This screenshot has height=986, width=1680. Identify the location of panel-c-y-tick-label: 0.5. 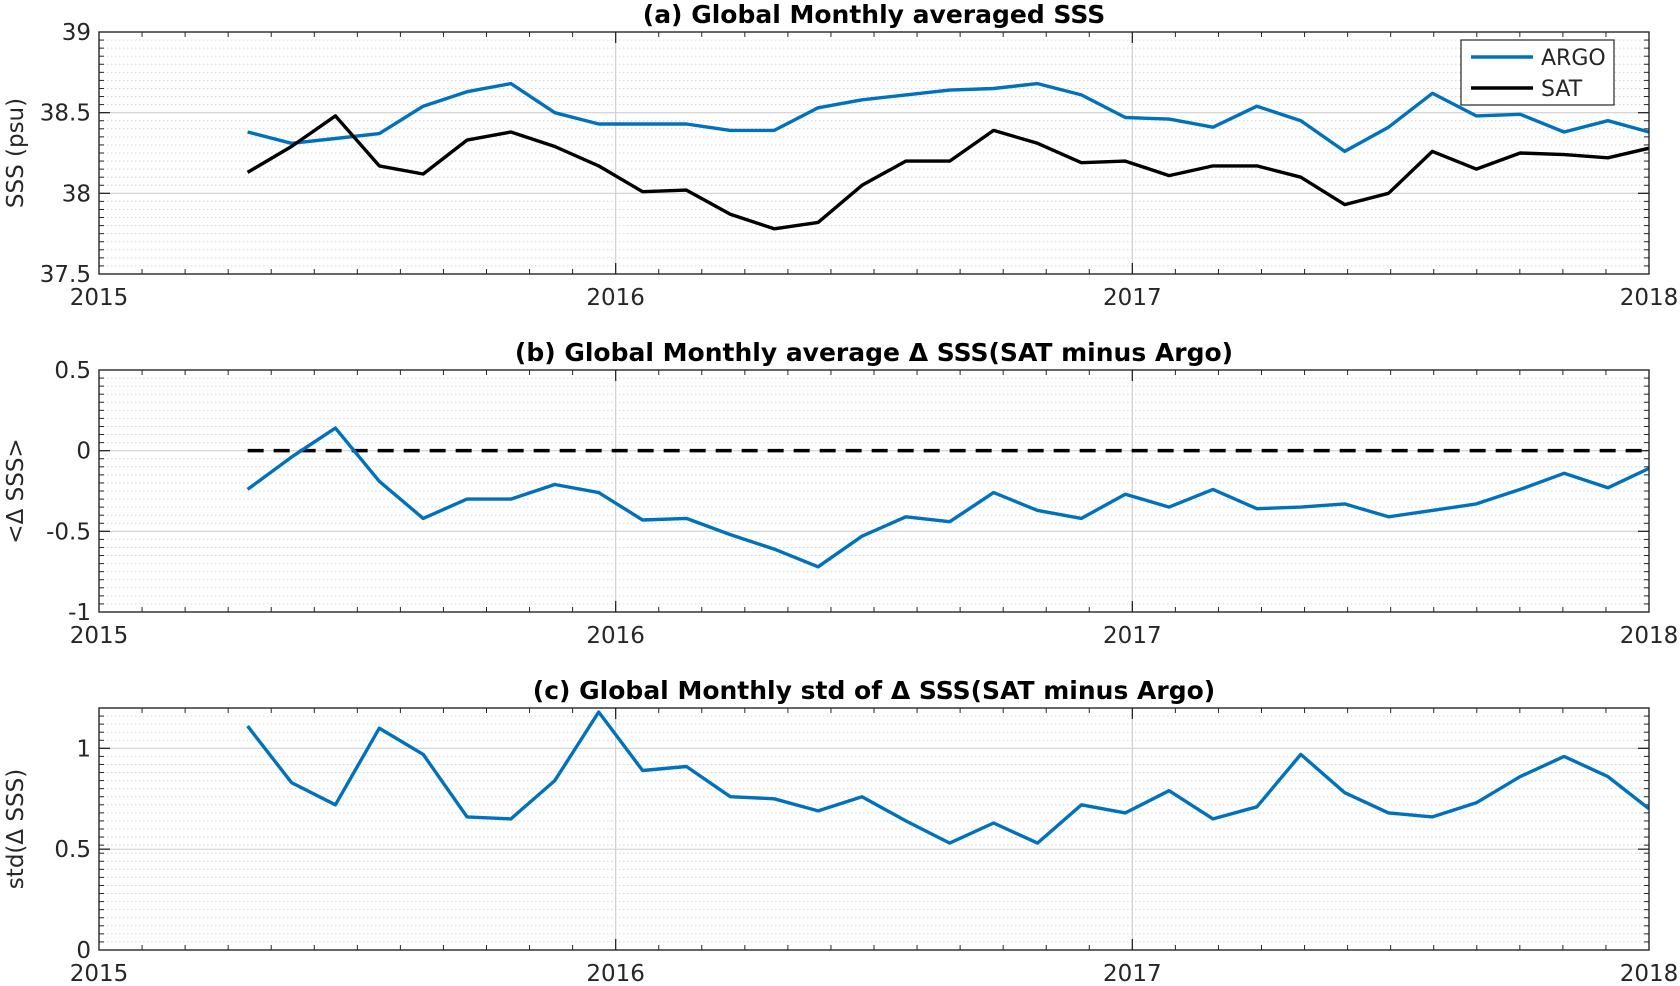
(72, 850).